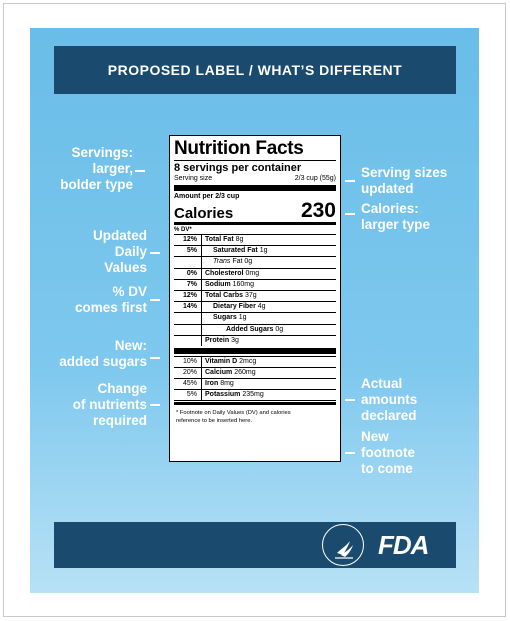  I want to click on divider, so click(255, 160).